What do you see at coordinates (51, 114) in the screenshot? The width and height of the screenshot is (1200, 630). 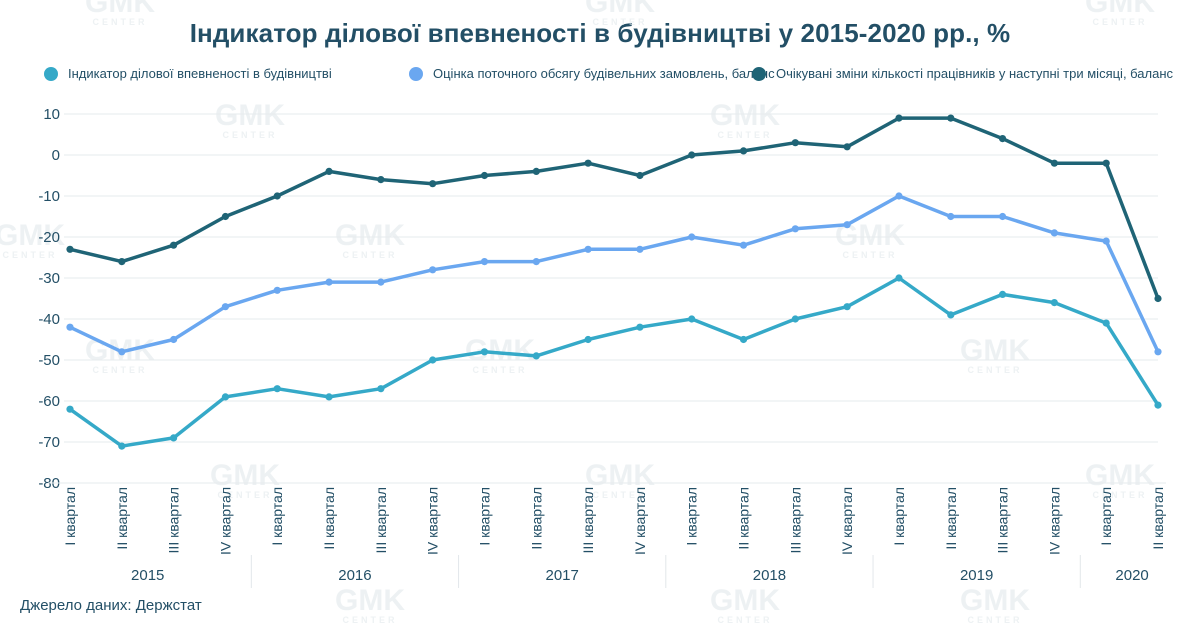 I see `y-tick-label: 10` at bounding box center [51, 114].